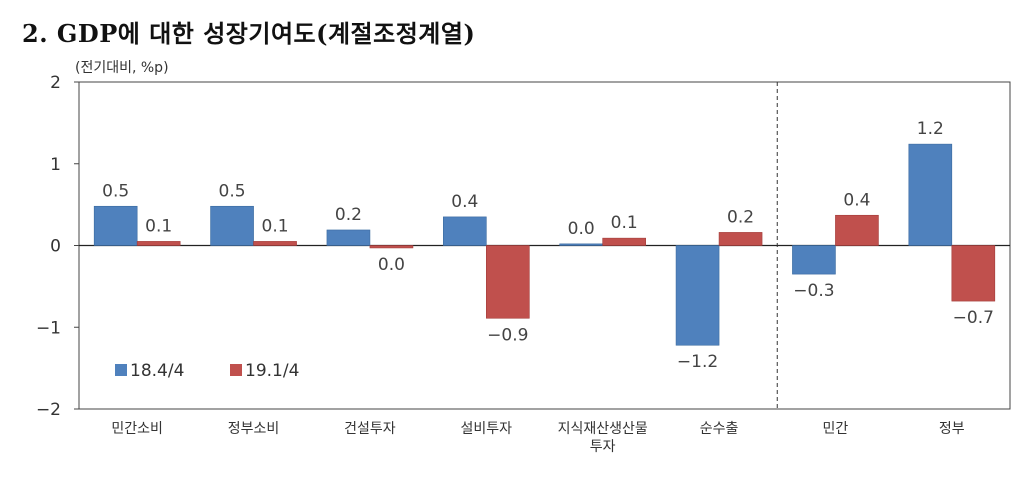  I want to click on x-tick-label: 민간소비, so click(137, 429).